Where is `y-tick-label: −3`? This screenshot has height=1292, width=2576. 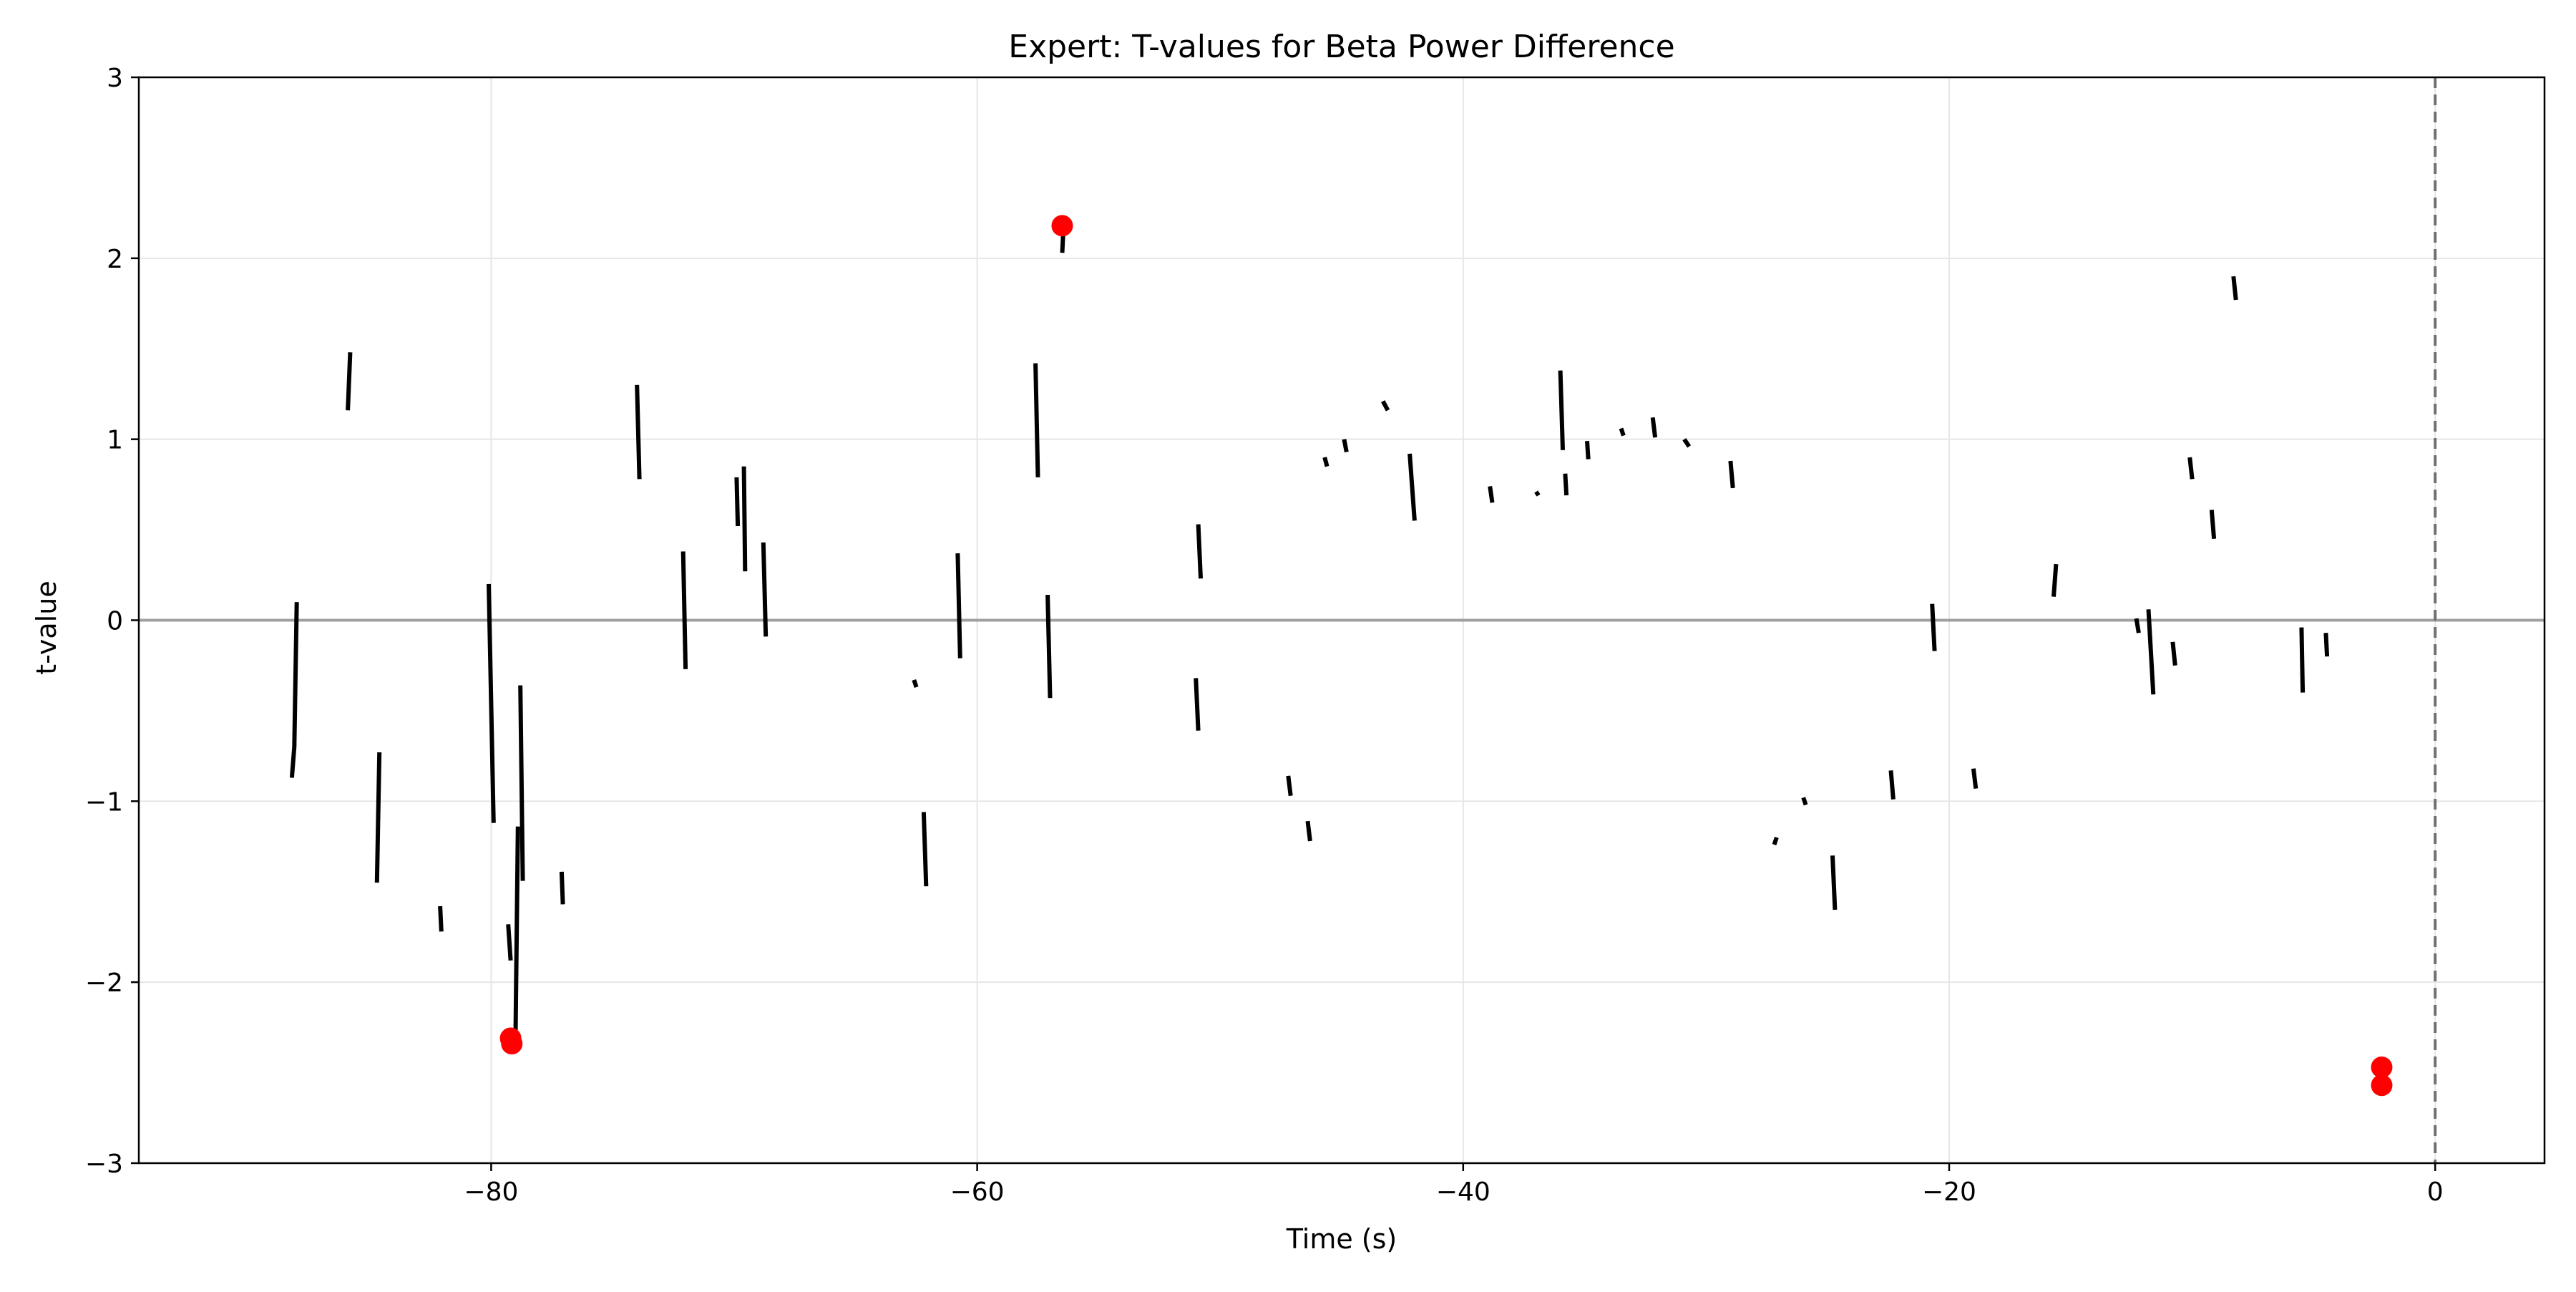
y-tick-label: −3 is located at coordinates (104, 1164).